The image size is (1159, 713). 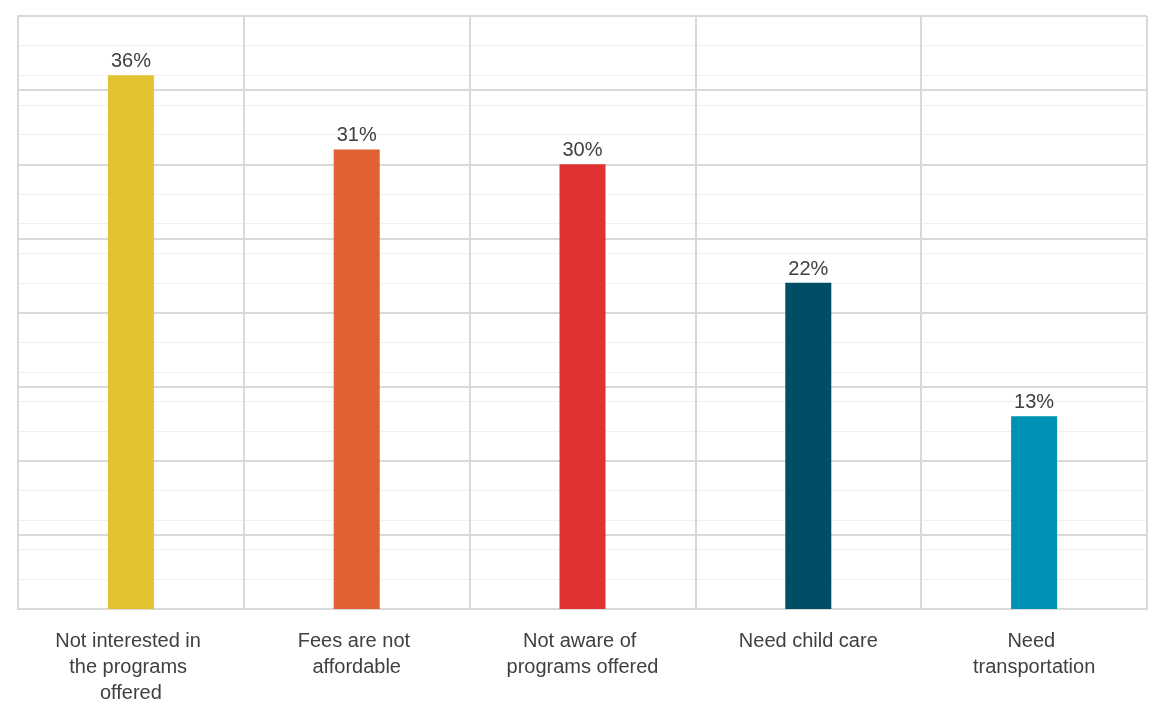 What do you see at coordinates (131, 666) in the screenshot?
I see `x-tick-label: Not interested in the programs offered` at bounding box center [131, 666].